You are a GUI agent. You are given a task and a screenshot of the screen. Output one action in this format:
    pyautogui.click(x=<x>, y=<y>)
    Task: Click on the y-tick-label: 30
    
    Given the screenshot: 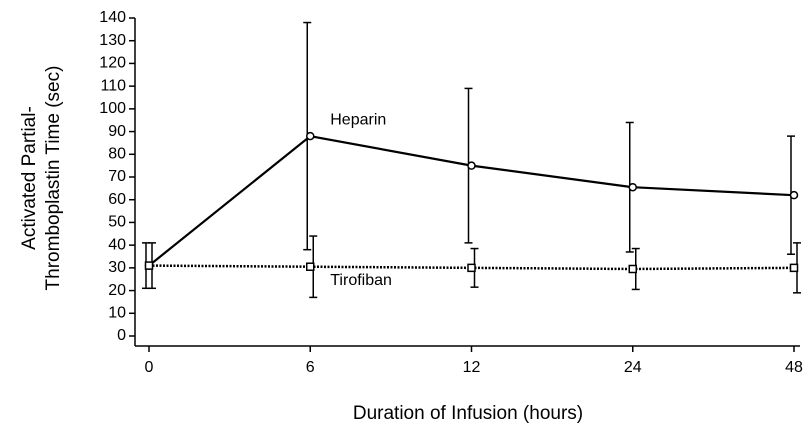 What is the action you would take?
    pyautogui.click(x=117, y=267)
    